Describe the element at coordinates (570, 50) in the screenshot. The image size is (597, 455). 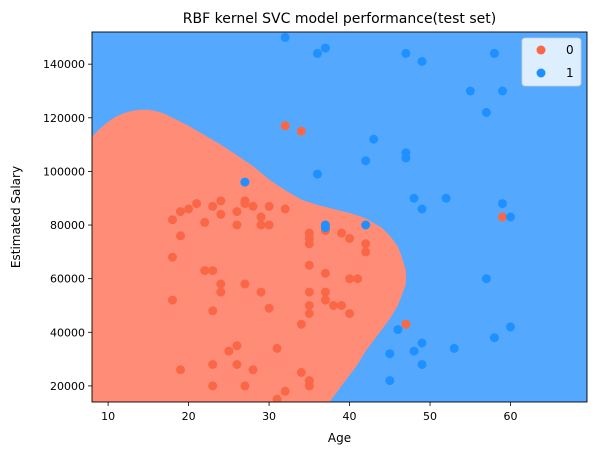
I see `legend-label-0: 0` at that location.